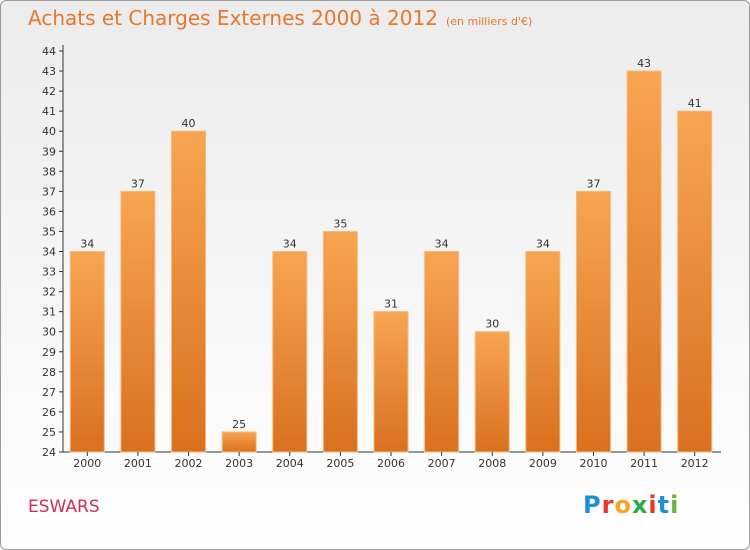  Describe the element at coordinates (64, 507) in the screenshot. I see `commune-name: ESWARS` at that location.